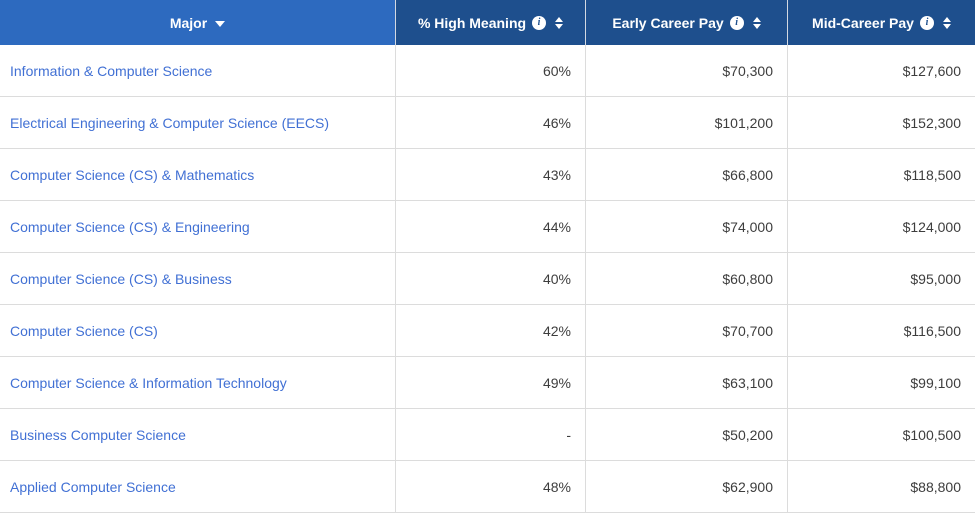  I want to click on major-link: Computer Science (CS) & Mathematics, so click(132, 174).